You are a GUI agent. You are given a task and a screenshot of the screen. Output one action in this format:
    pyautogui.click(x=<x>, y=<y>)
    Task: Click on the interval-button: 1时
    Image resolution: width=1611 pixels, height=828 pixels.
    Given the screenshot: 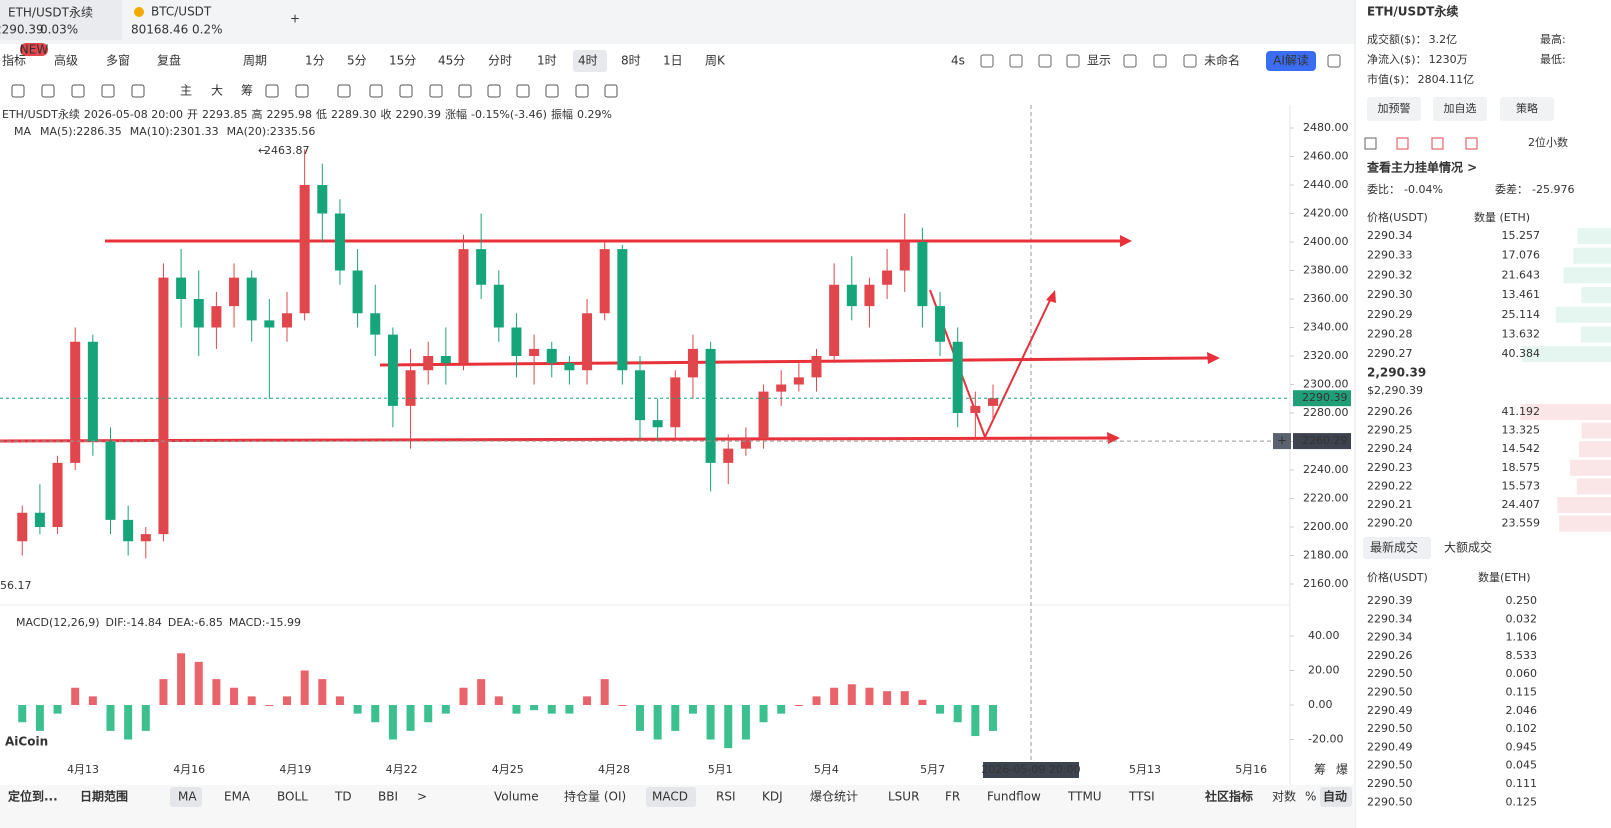 What is the action you would take?
    pyautogui.click(x=547, y=61)
    